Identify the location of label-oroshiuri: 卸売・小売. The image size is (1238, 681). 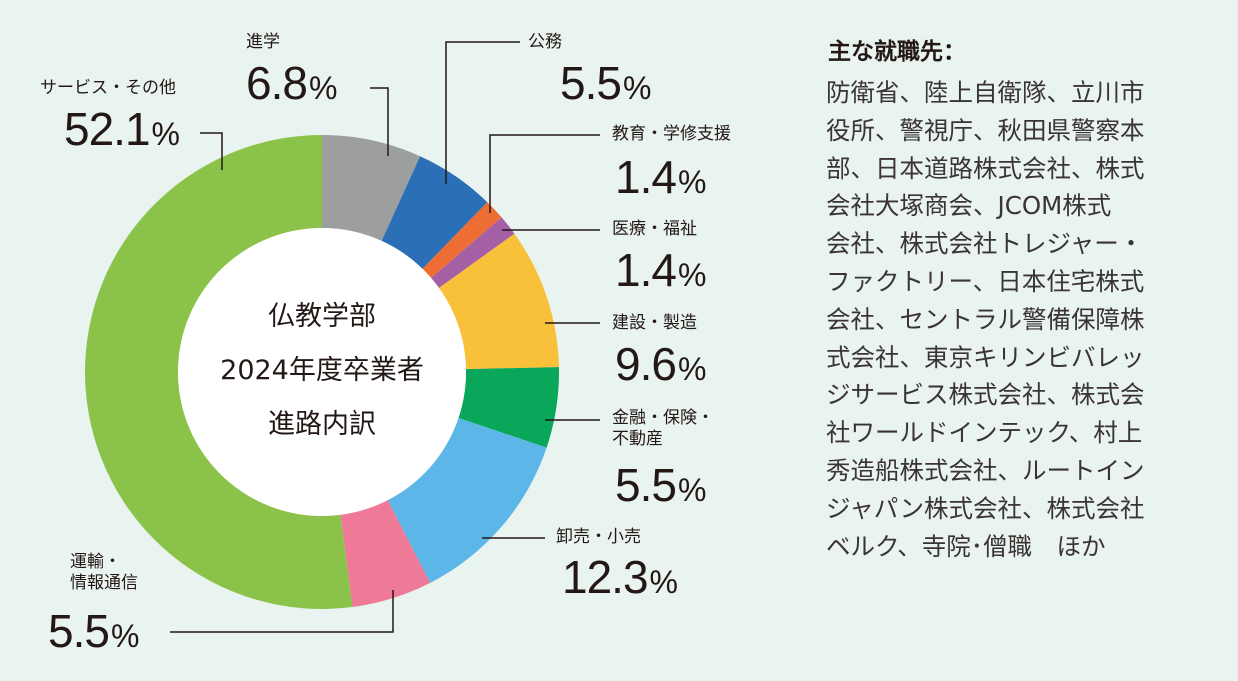
(598, 537).